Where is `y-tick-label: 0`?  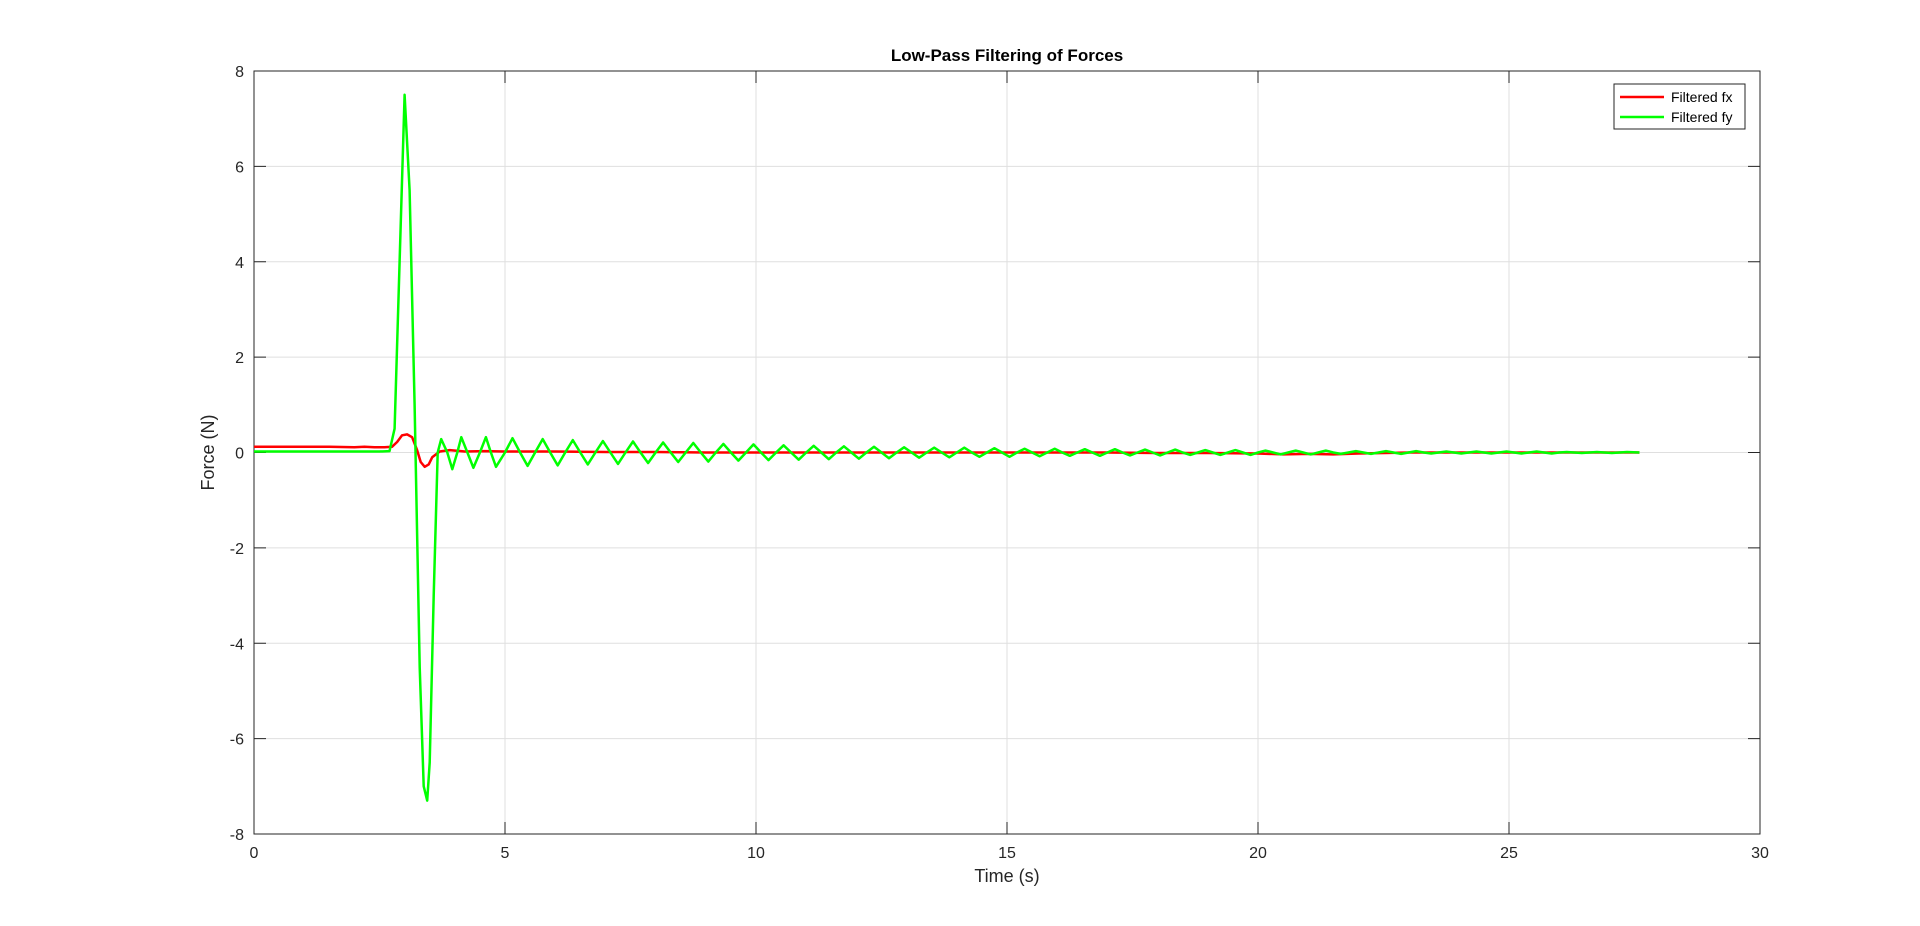 y-tick-label: 0 is located at coordinates (239, 454).